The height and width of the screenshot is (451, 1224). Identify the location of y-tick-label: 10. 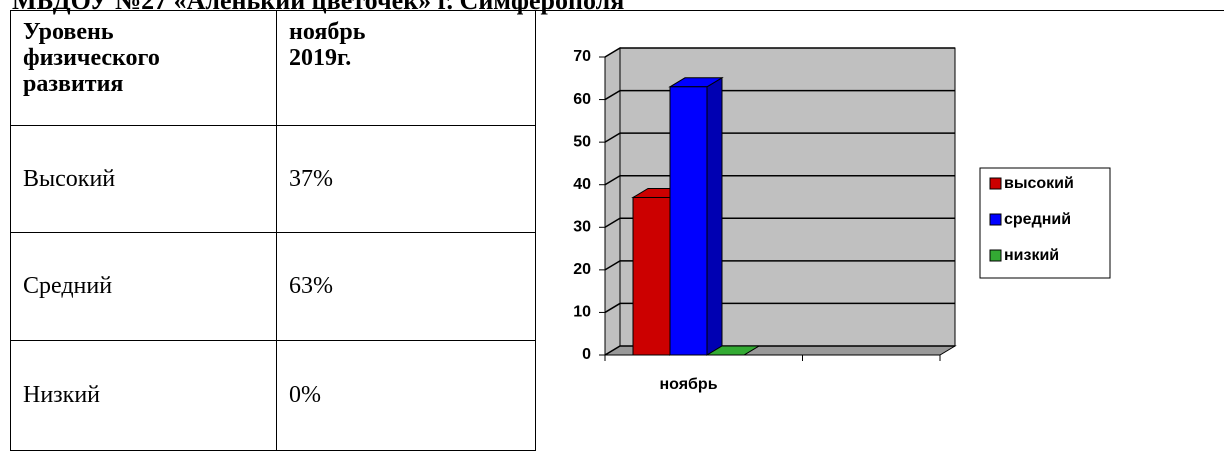
(582, 312).